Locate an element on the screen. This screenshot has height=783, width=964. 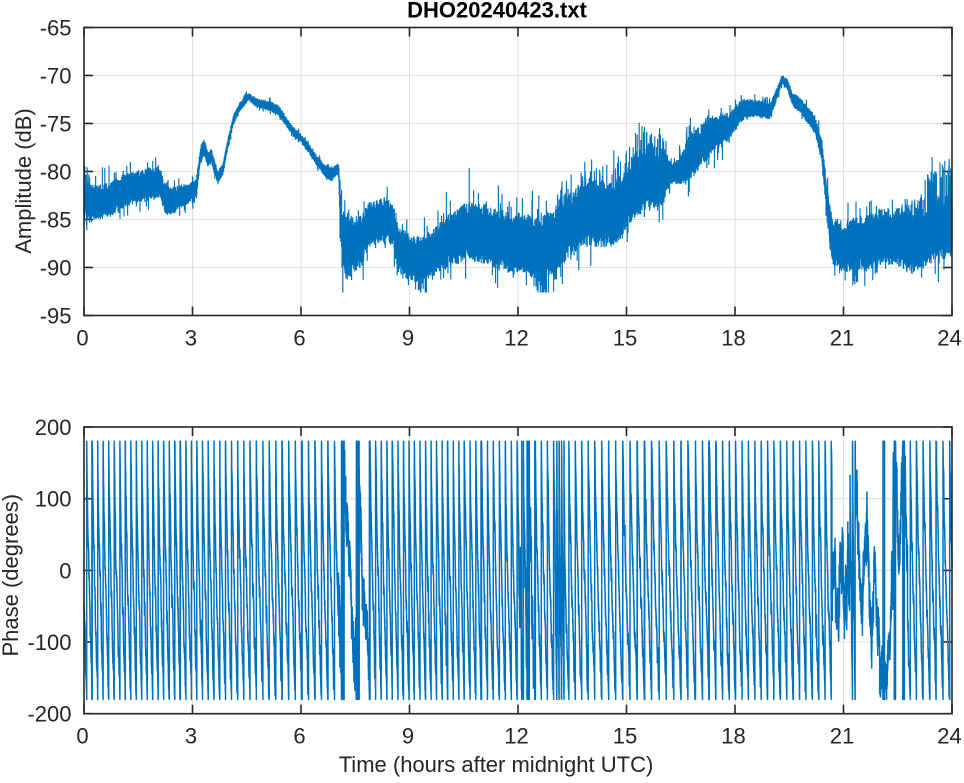
svg-text:Time (hours after midnight UTC: Time (hours after midnight UTC) is located at coordinates (496, 764).